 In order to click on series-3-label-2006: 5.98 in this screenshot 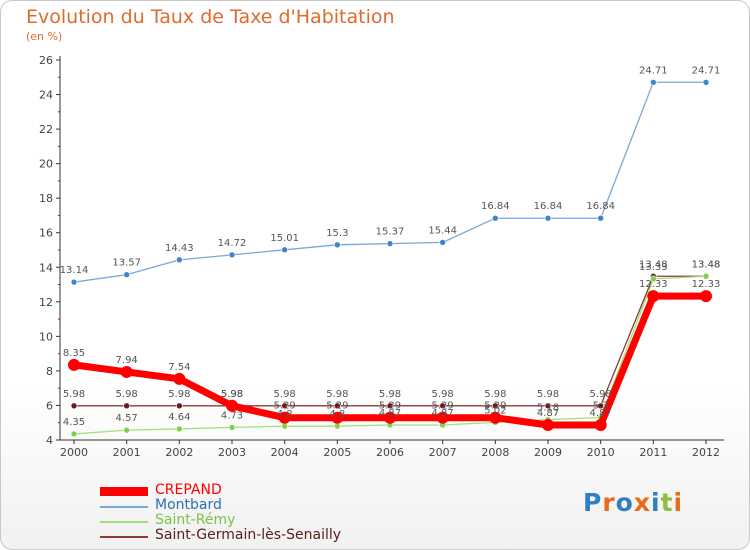, I will do `click(390, 394)`.